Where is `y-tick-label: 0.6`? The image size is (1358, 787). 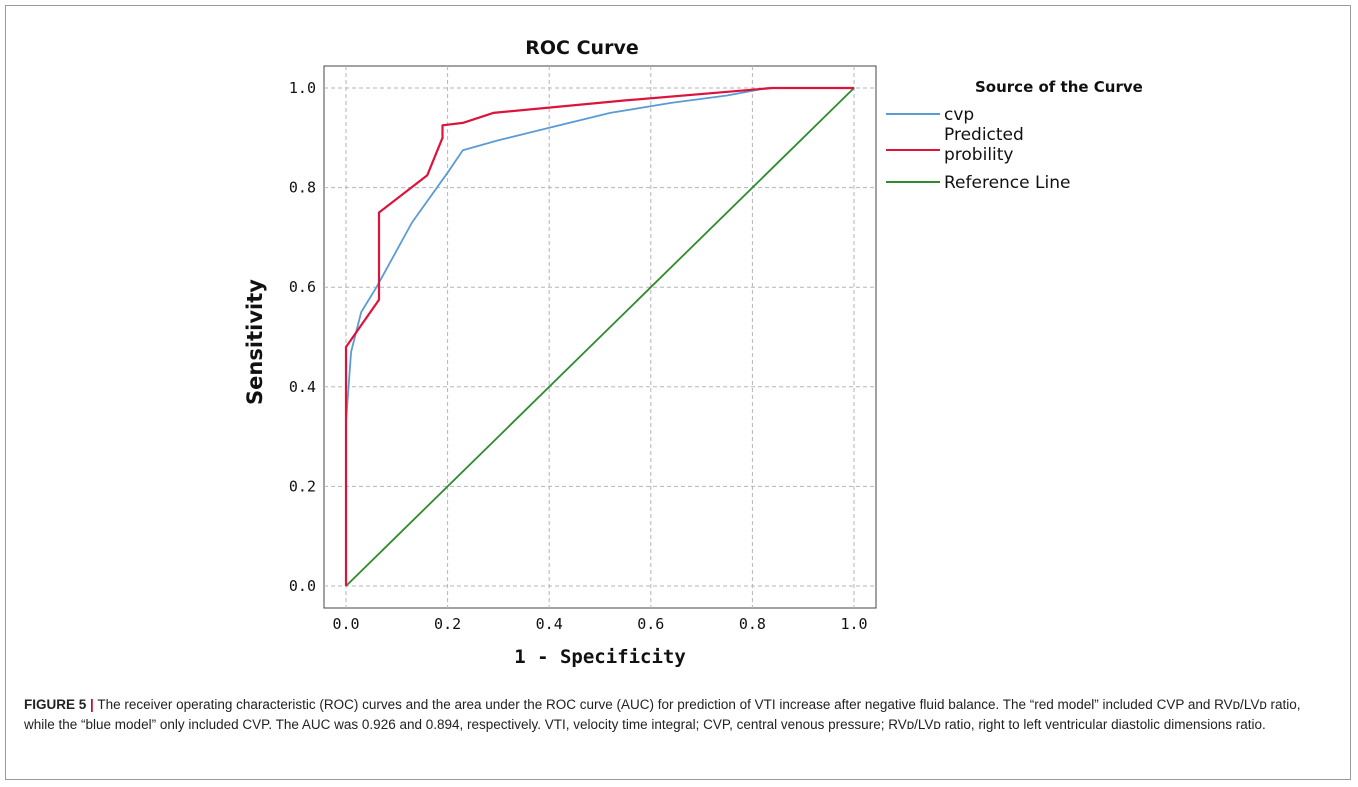
y-tick-label: 0.6 is located at coordinates (302, 287).